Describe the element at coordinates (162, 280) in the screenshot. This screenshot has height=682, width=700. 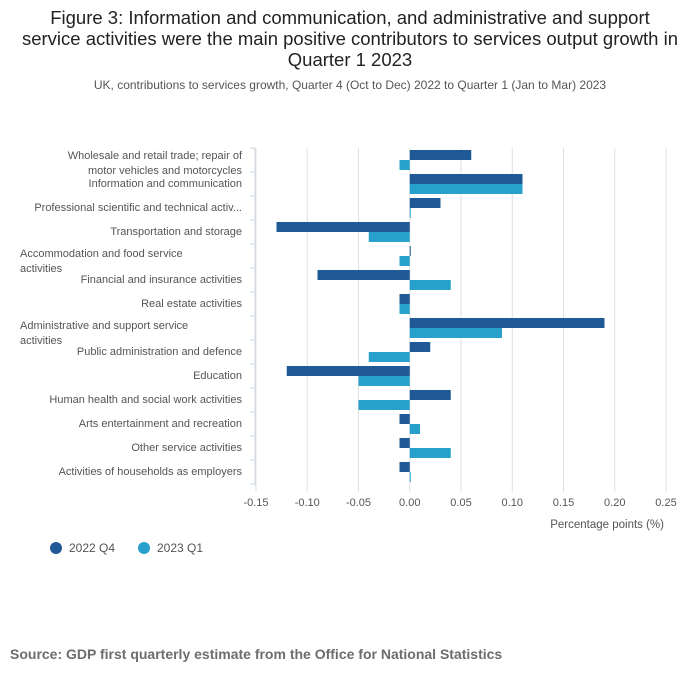
I see `category-label: Financial and insurance activities` at that location.